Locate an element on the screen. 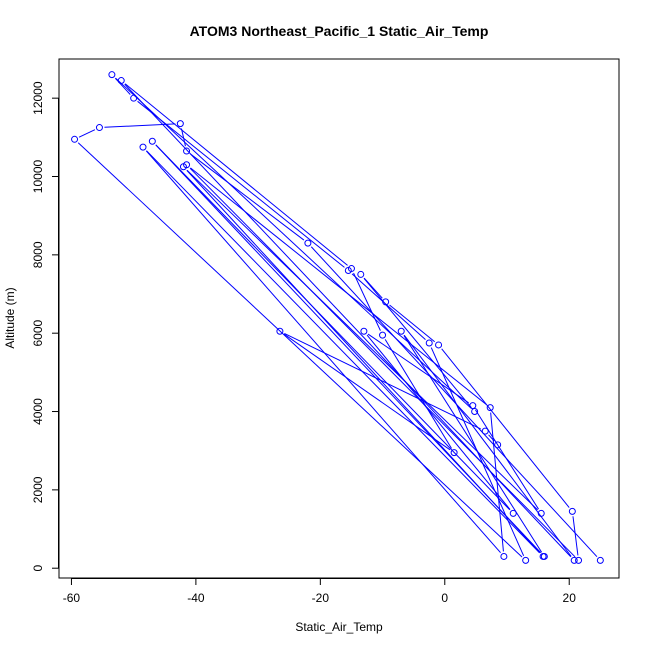  x-axis: -60 -40 -20 0 20 is located at coordinates (319, 591).